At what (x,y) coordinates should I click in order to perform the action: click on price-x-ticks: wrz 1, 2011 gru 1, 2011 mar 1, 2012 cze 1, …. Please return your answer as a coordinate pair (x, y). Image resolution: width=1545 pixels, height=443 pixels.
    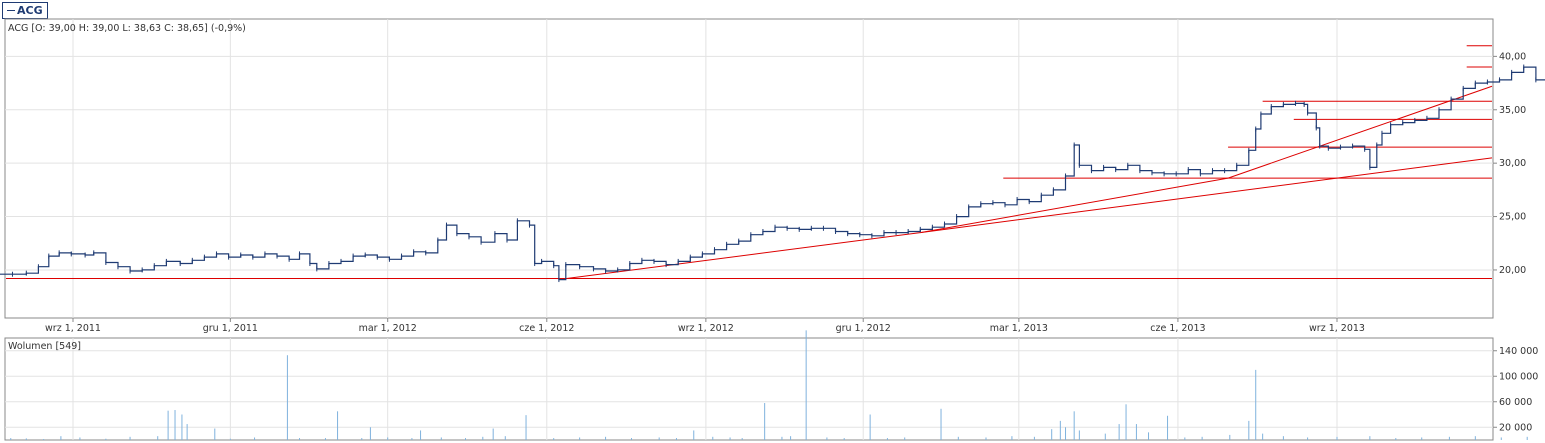
    Looking at the image, I should click on (705, 326).